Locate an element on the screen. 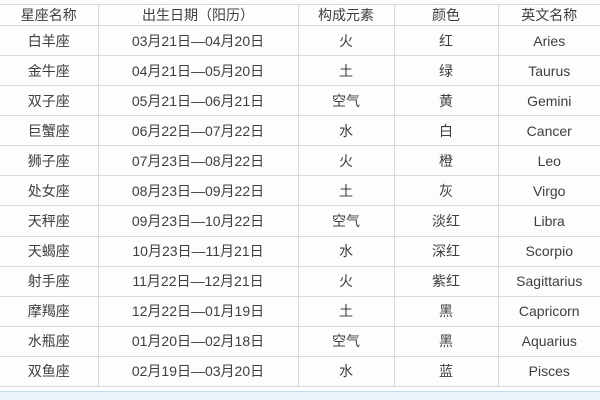 The width and height of the screenshot is (600, 400). cell-sign-name: 摩羯座 is located at coordinates (49, 311).